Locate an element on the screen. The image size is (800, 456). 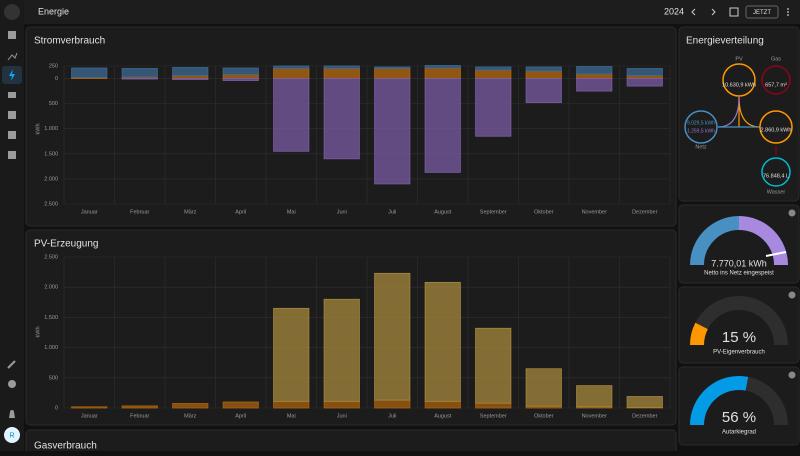
calendar-button is located at coordinates (734, 12).